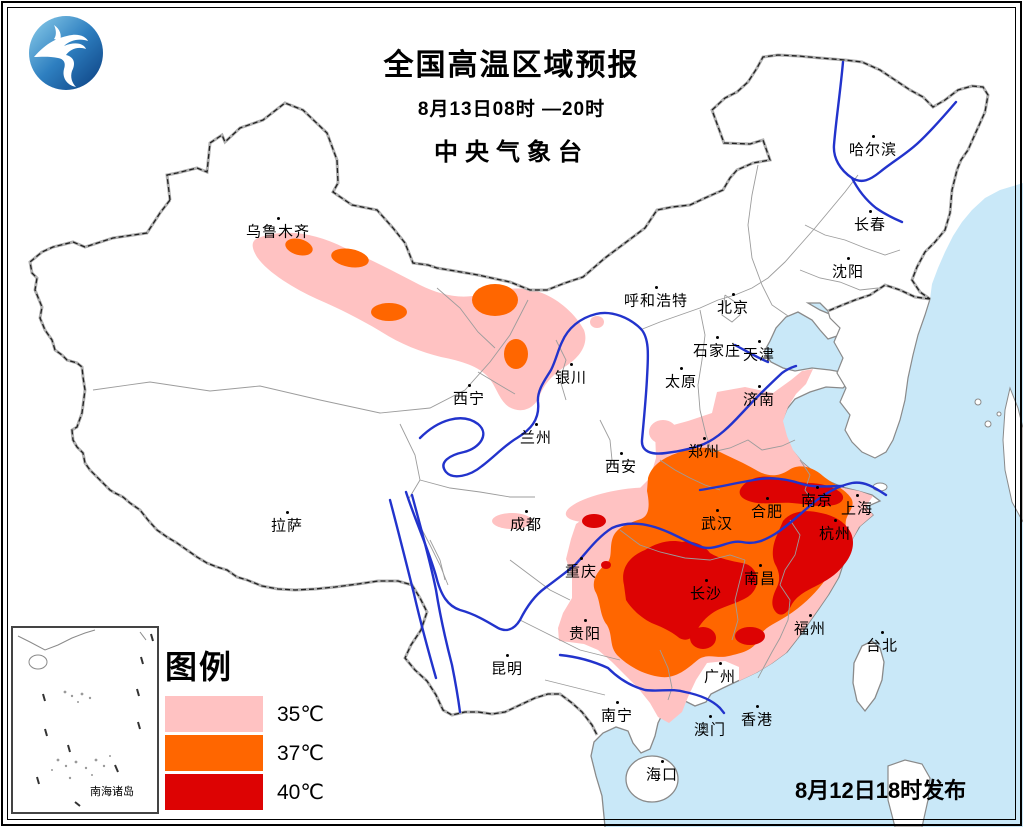 The image size is (1023, 827). What do you see at coordinates (857, 509) in the screenshot?
I see `city-label-上海: 上海` at bounding box center [857, 509].